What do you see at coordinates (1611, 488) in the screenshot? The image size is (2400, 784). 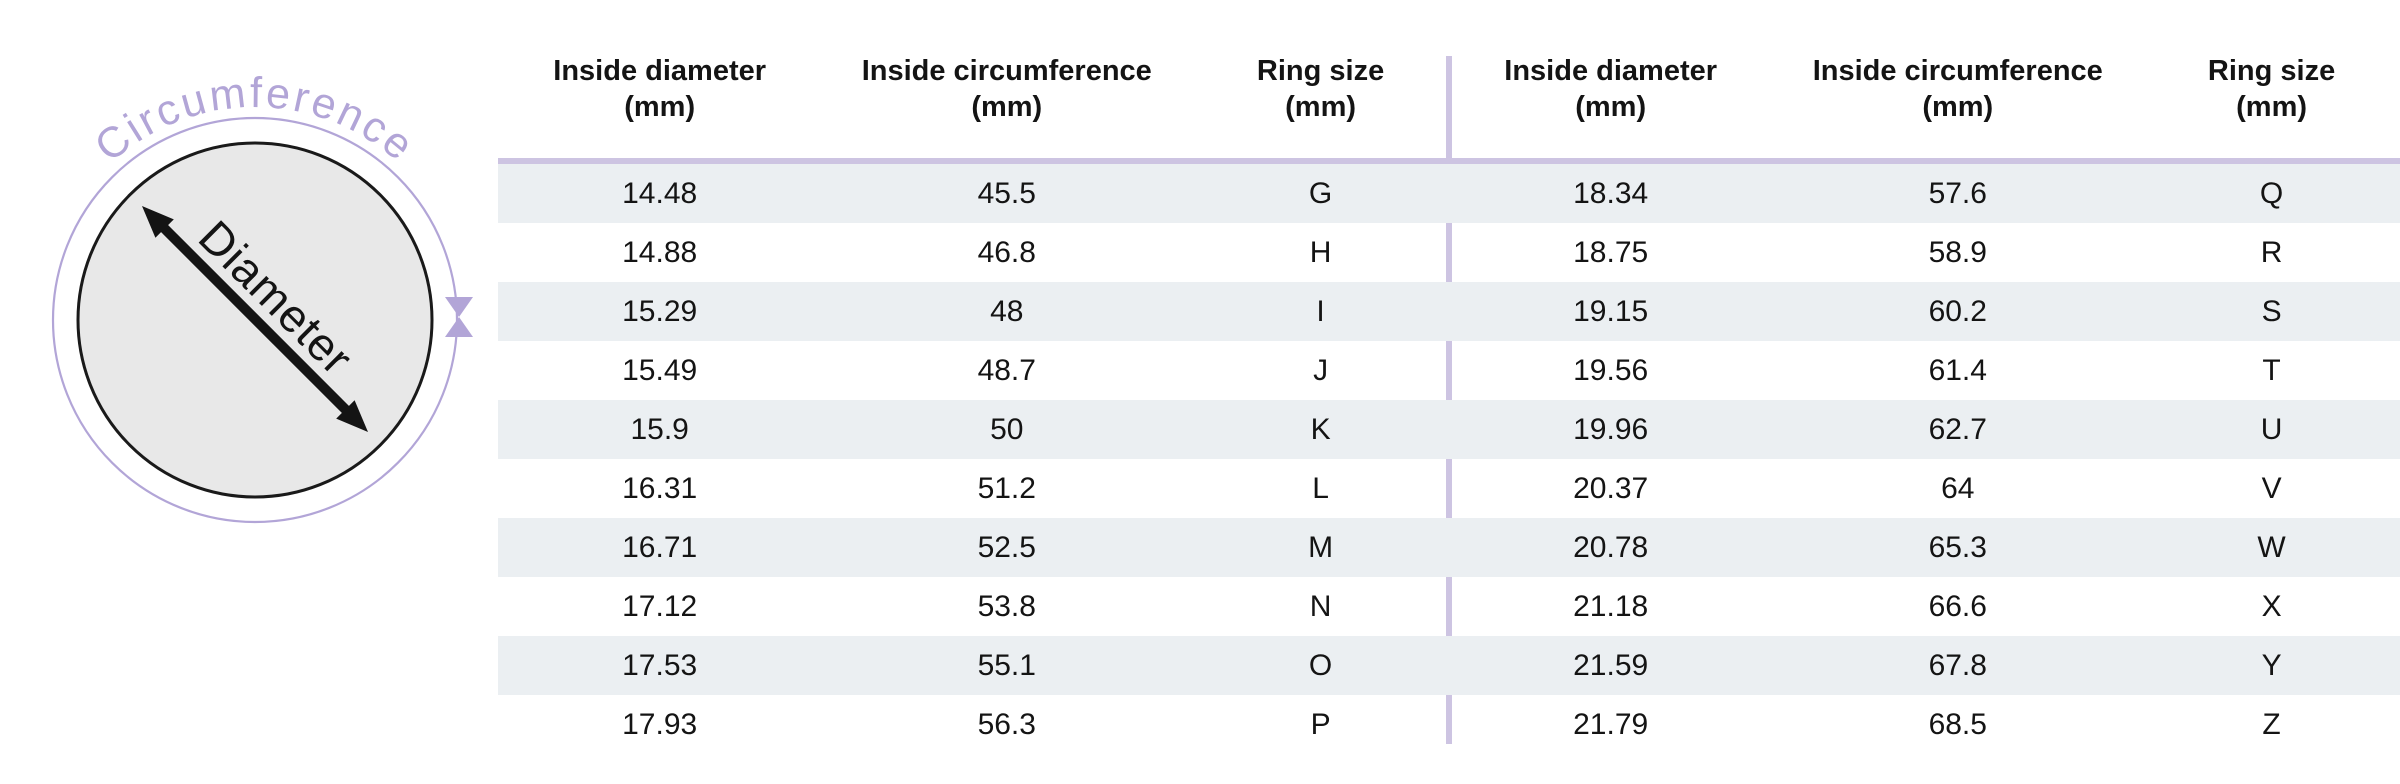 I see `cell-inside-diameter: 20.37` at bounding box center [1611, 488].